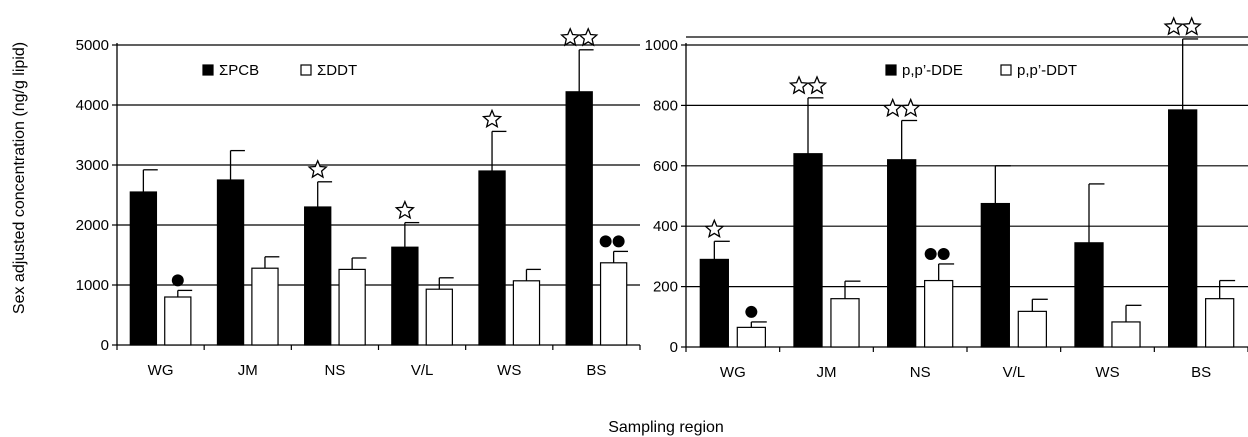 This screenshot has height=437, width=1248. Describe the element at coordinates (665, 226) in the screenshot. I see `y-tick-label: 400` at that location.